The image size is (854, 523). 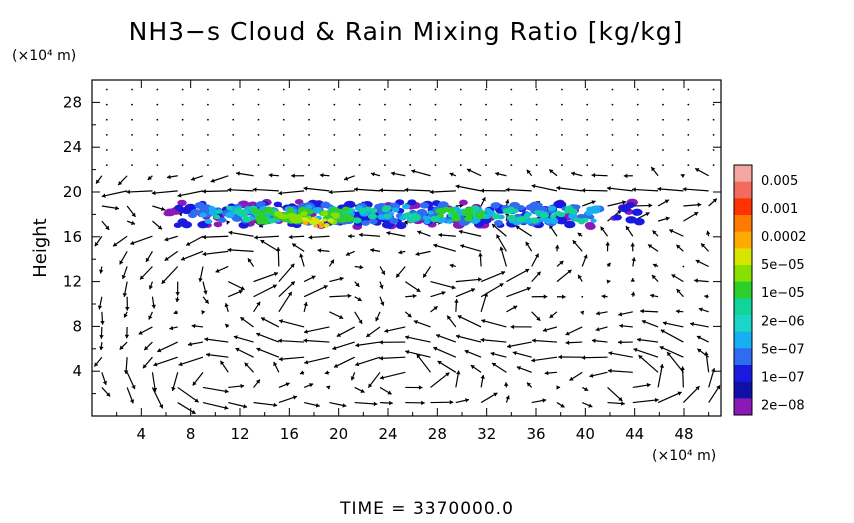 I want to click on x-tick-label: 40, so click(x=585, y=434).